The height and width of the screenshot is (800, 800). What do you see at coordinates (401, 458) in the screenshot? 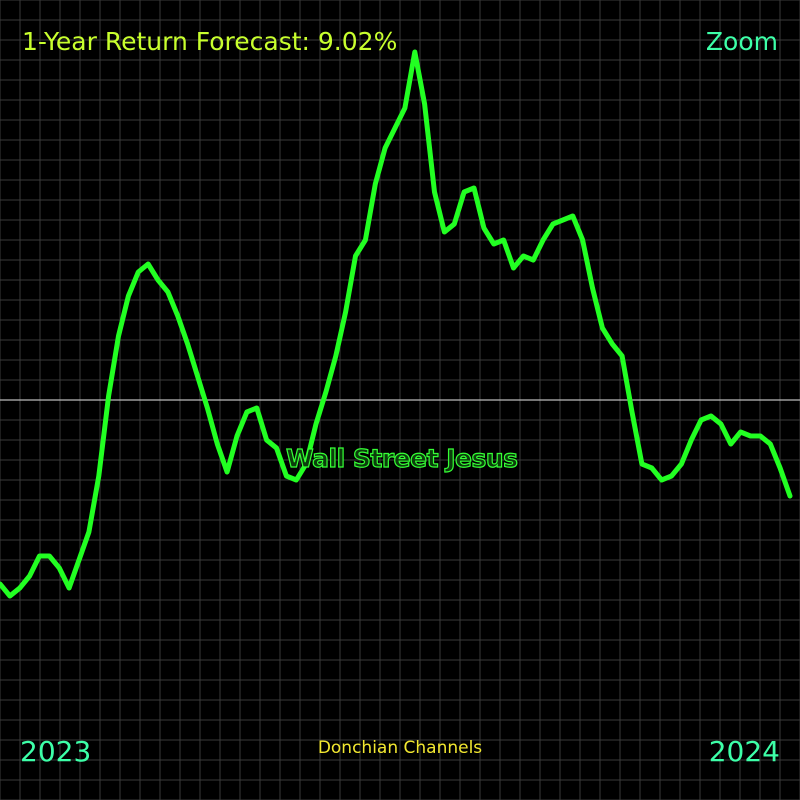
I see `watermark-text: Wall Street Jesus` at bounding box center [401, 458].